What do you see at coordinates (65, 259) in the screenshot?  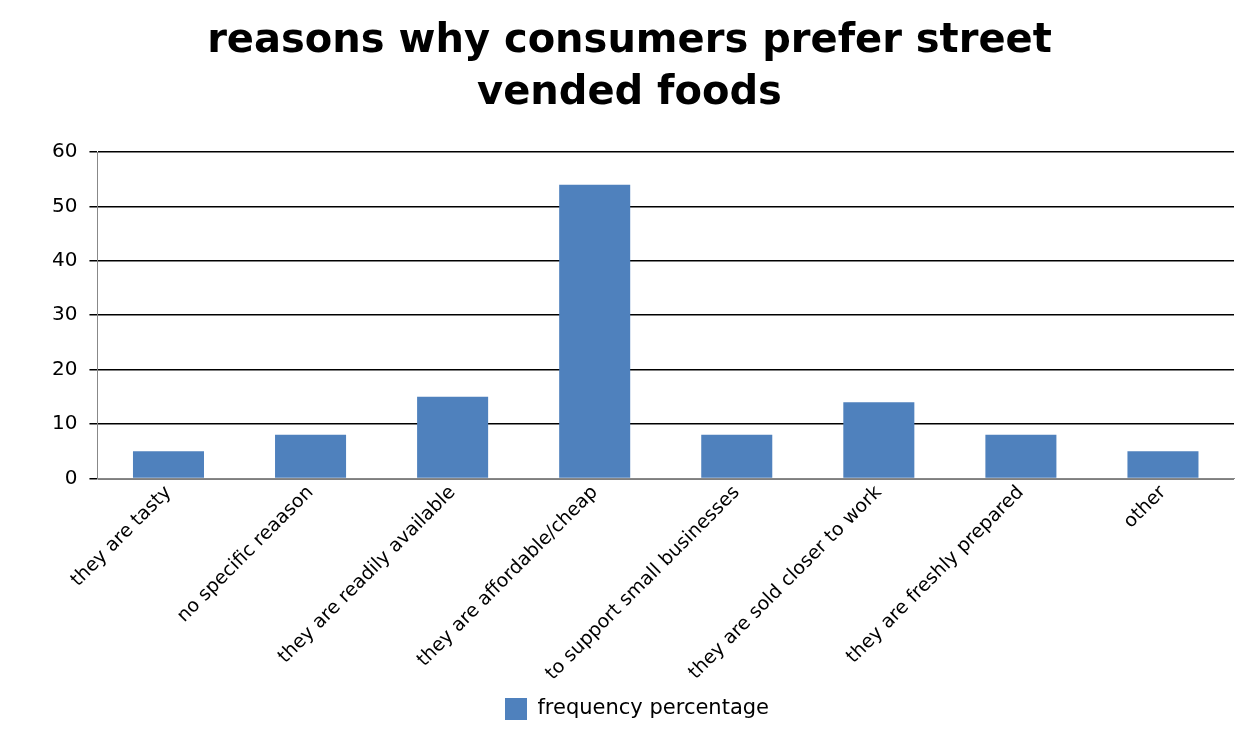 I see `y-tick-label: 40` at bounding box center [65, 259].